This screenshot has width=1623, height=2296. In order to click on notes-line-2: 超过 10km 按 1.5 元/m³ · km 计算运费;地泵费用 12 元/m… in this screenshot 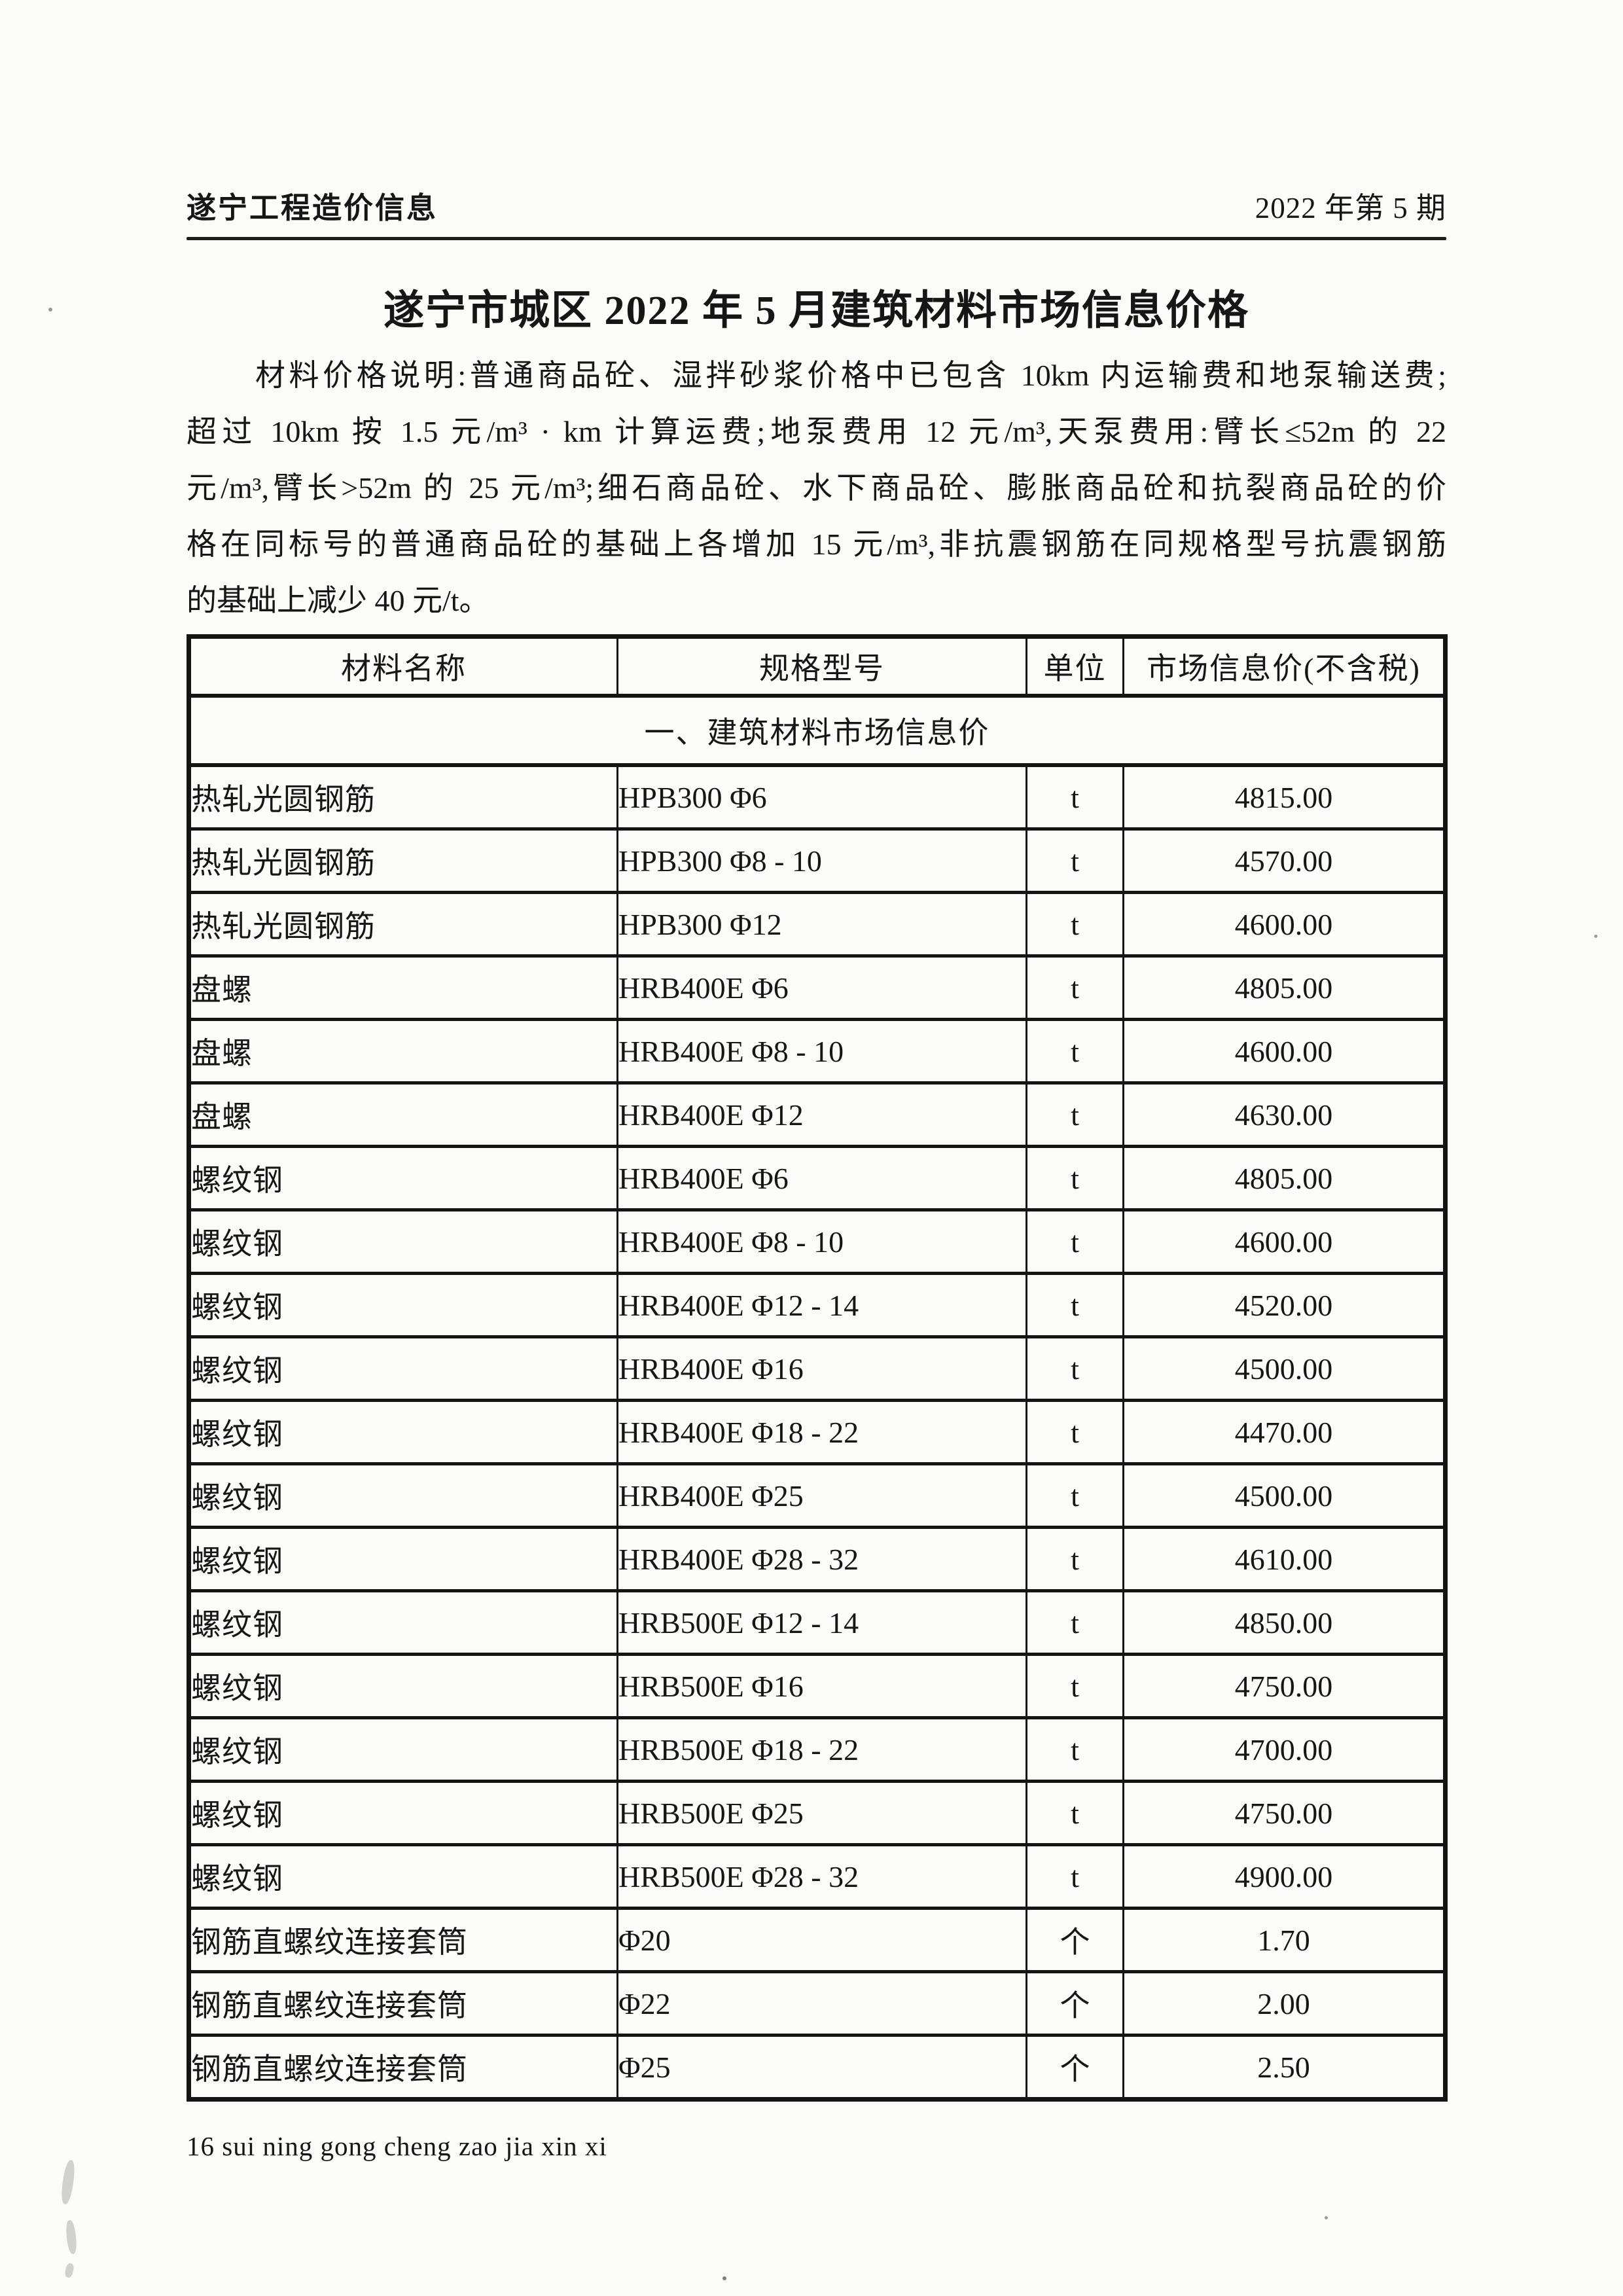, I will do `click(816, 431)`.